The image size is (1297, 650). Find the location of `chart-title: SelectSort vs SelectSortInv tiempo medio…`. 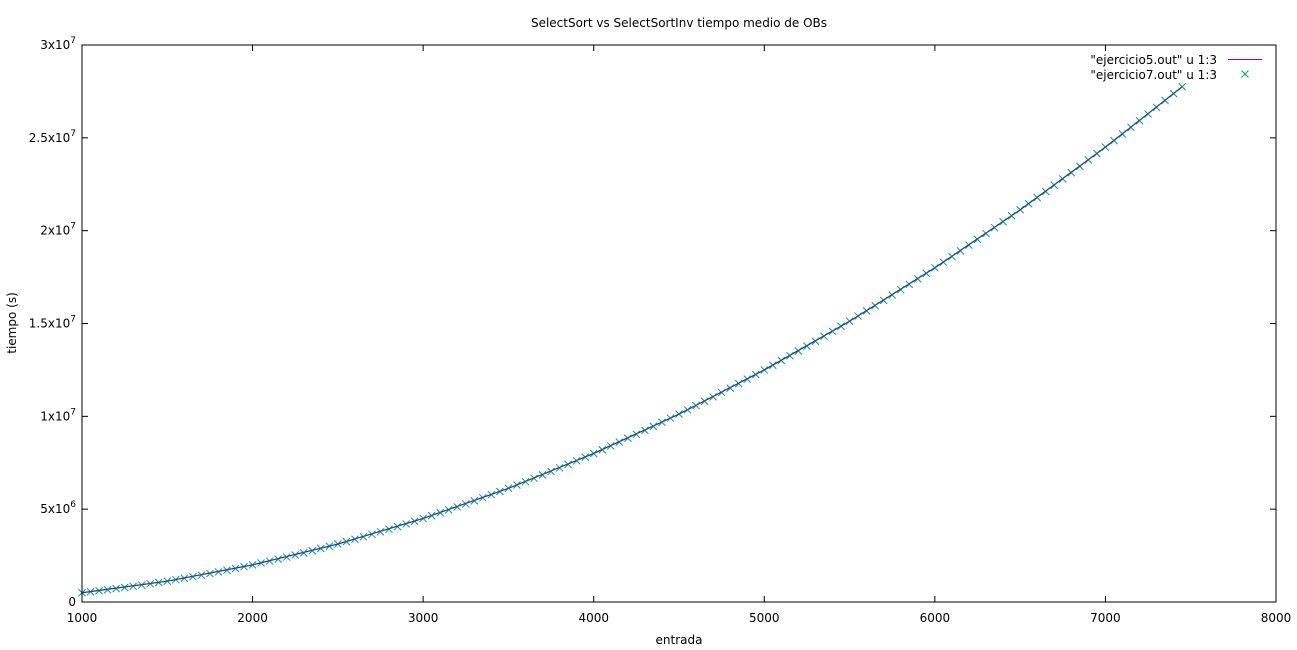

chart-title: SelectSort vs SelectSortInv tiempo medio… is located at coordinates (679, 23).